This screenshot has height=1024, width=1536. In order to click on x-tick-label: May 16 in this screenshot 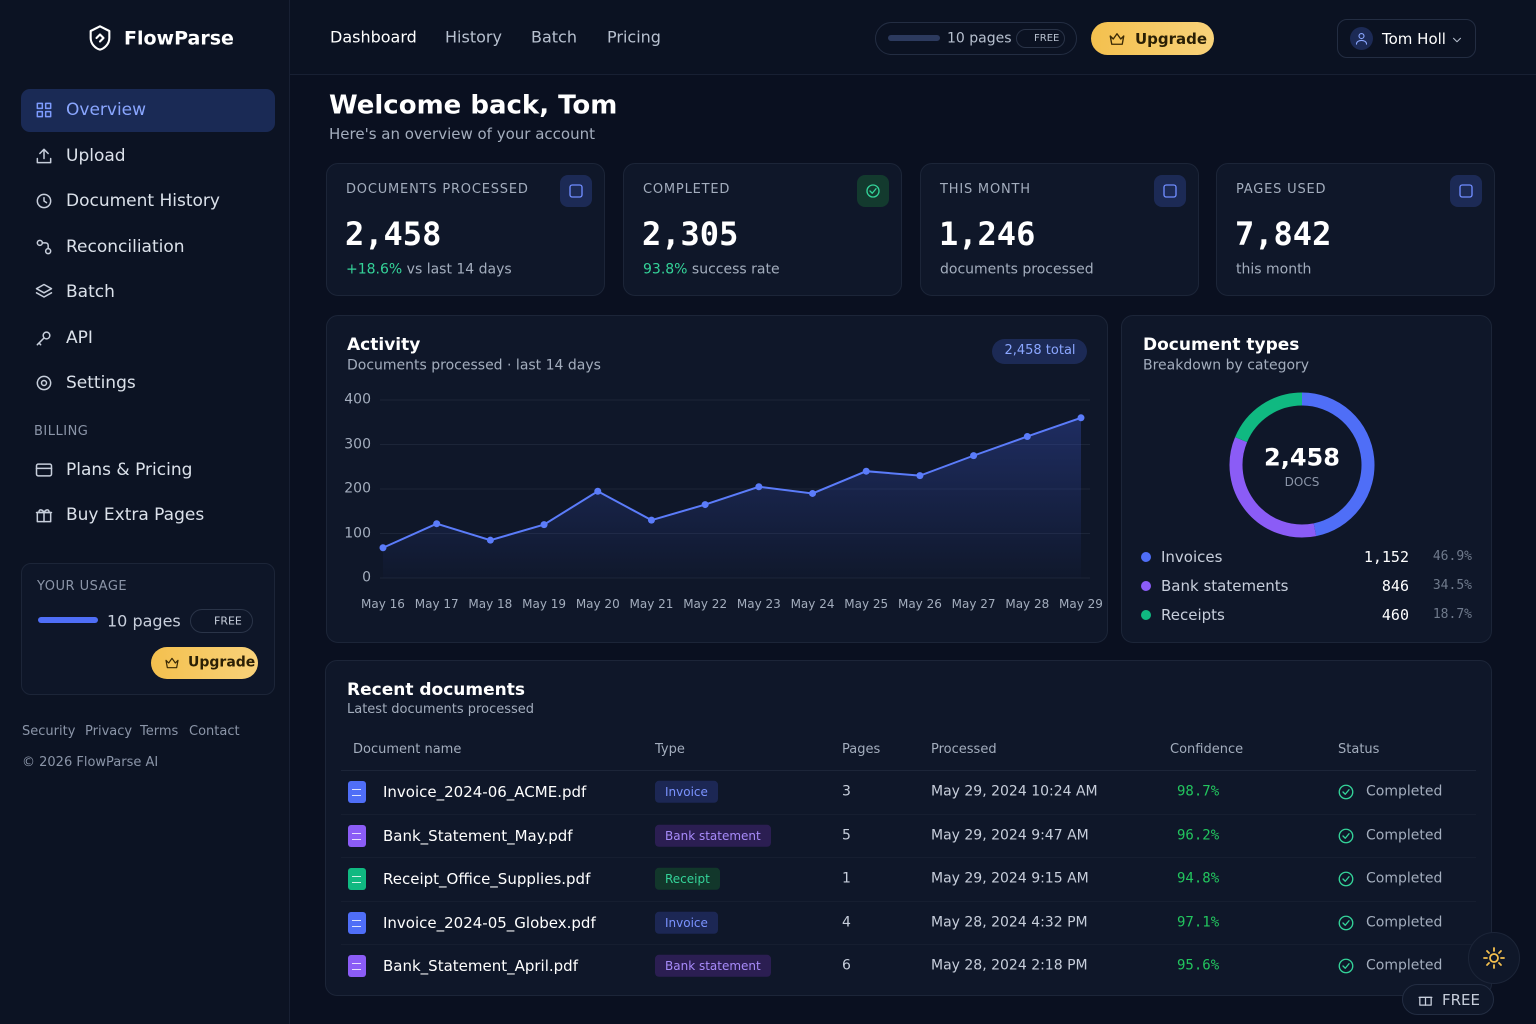, I will do `click(383, 603)`.